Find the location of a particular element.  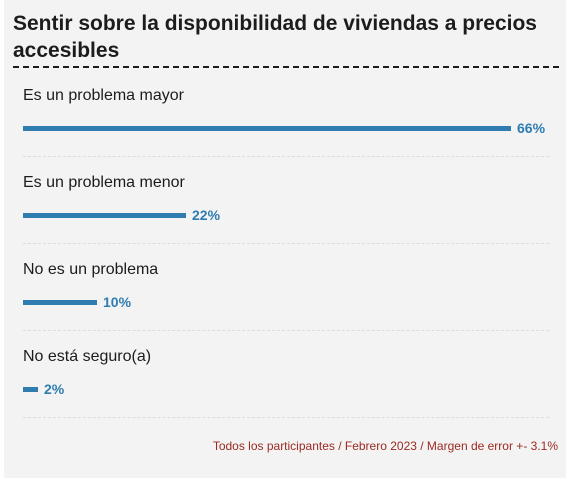

category-label: Es un problema menor is located at coordinates (104, 182).